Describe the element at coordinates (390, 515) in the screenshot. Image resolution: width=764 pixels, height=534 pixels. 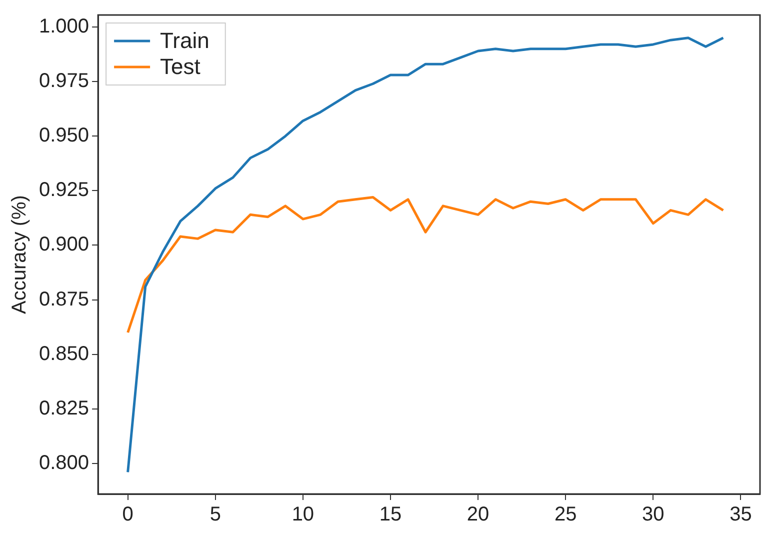
I see `x-tick-label: 15` at that location.